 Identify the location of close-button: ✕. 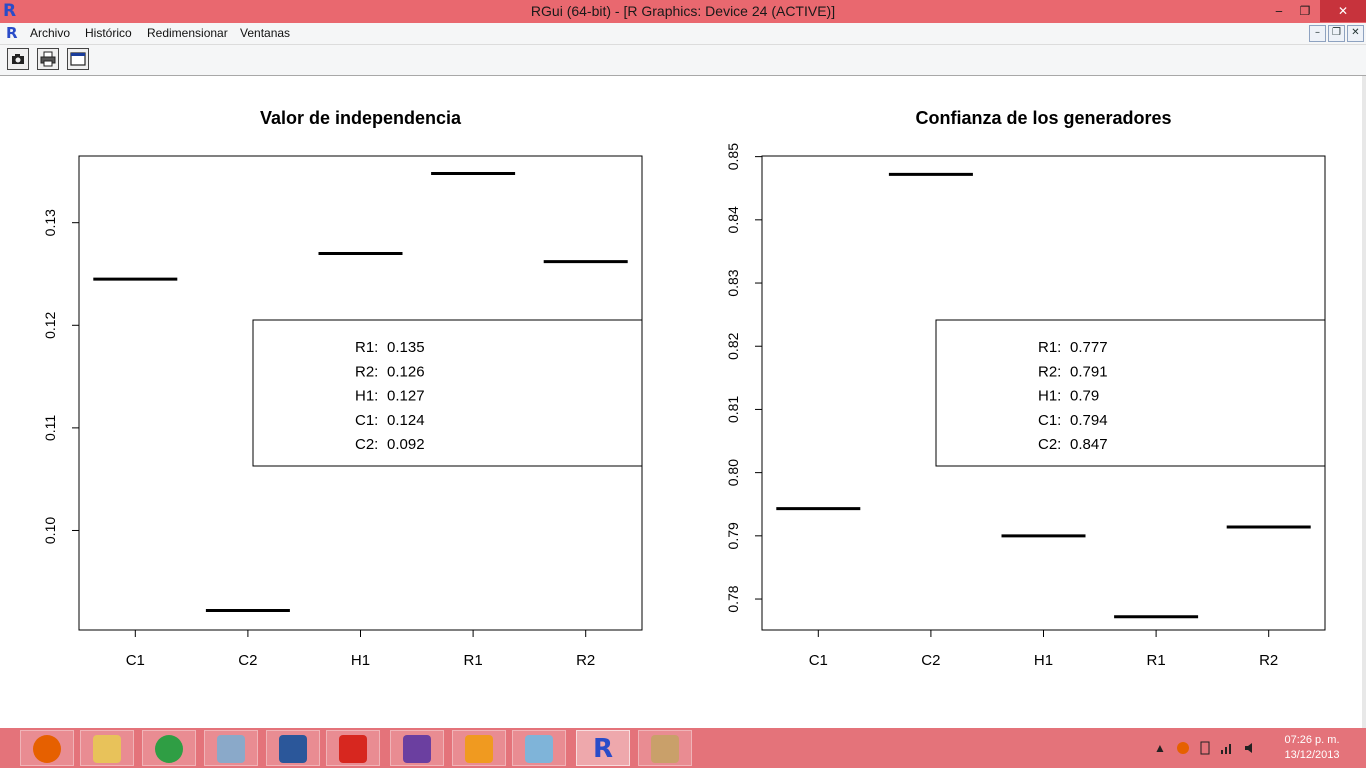
(1343, 11).